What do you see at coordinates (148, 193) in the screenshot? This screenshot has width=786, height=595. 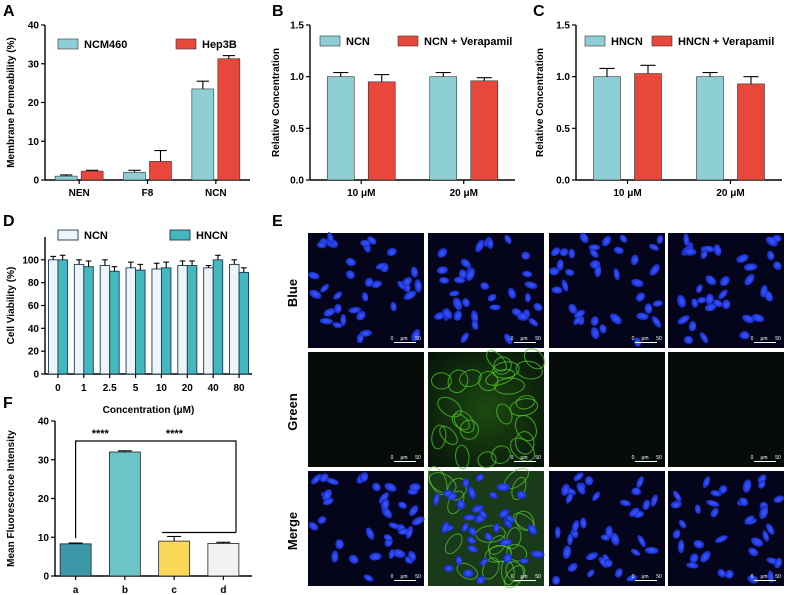 I see `chart-a-xtick-label: F8` at bounding box center [148, 193].